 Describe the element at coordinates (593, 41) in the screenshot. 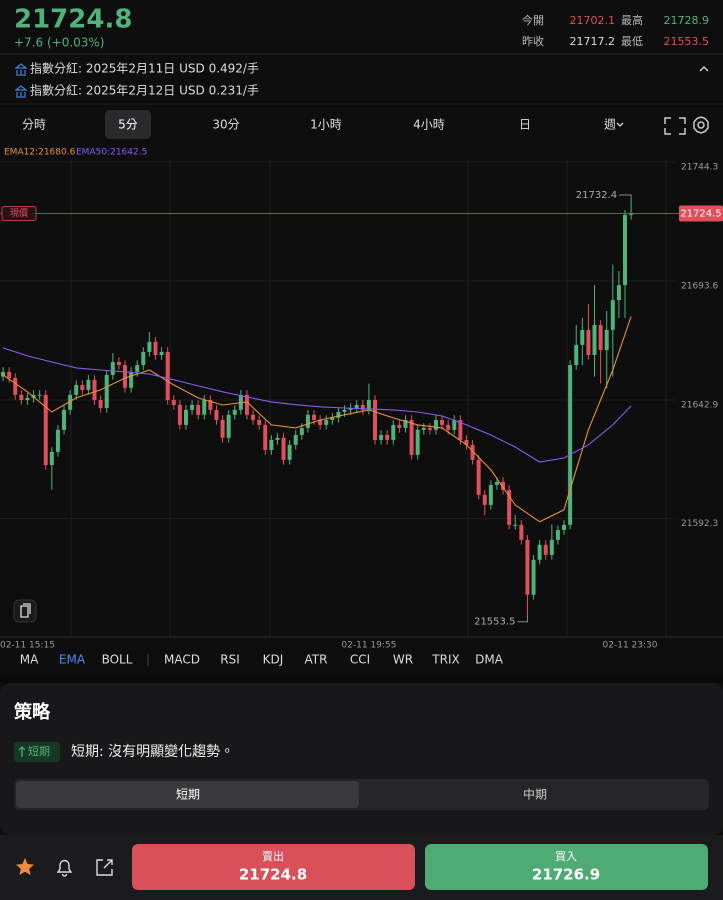

I see `stat-value: 21717.2` at that location.